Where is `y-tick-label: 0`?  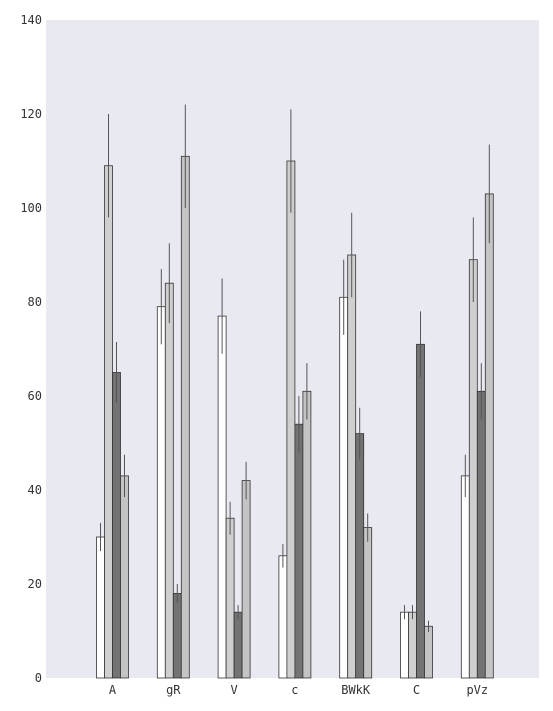 y-tick-label: 0 is located at coordinates (38, 678).